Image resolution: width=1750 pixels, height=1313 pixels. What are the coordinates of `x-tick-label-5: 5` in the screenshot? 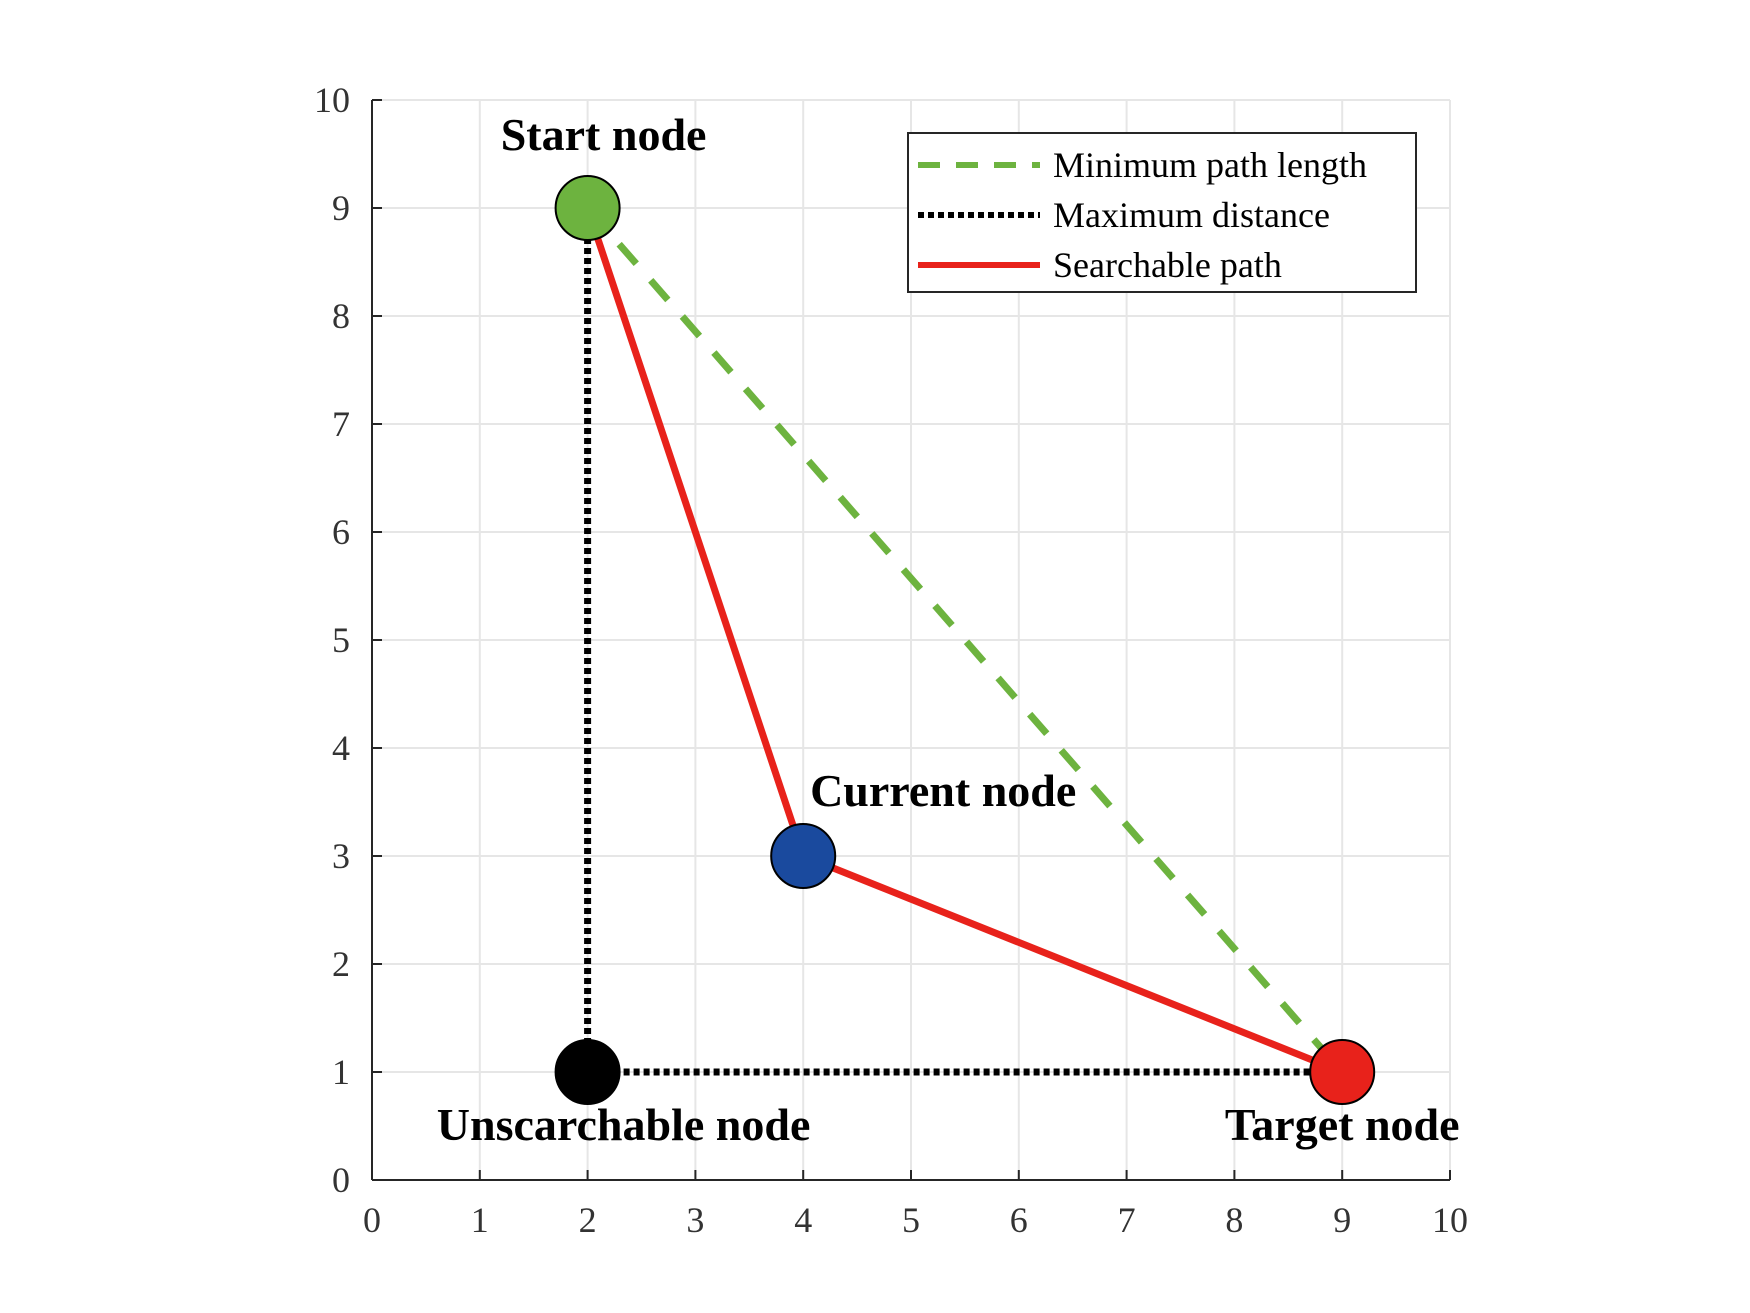 It's located at (911, 1220).